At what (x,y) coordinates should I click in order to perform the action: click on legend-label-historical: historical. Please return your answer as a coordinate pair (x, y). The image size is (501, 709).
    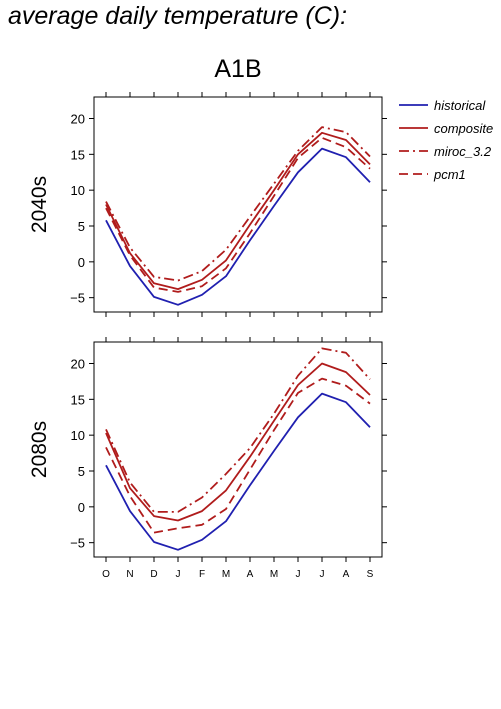
    Looking at the image, I should click on (460, 105).